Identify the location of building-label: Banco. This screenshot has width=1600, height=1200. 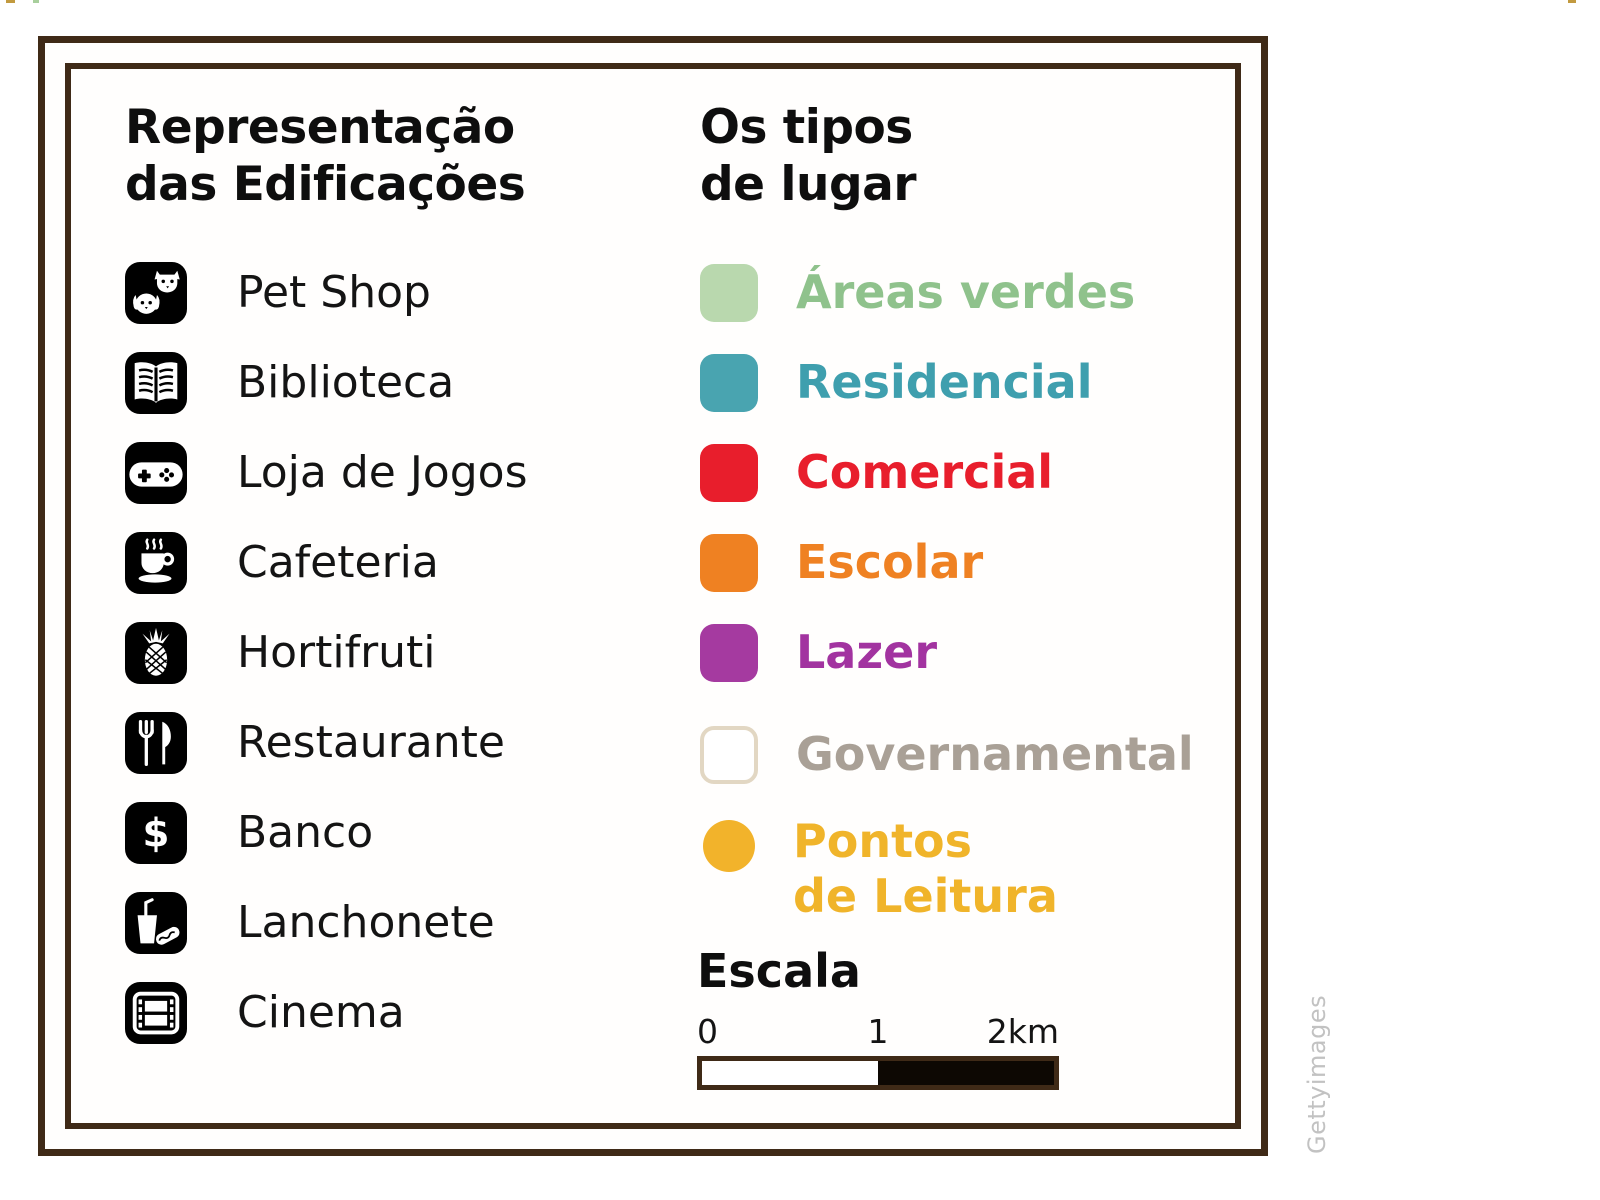
(305, 833).